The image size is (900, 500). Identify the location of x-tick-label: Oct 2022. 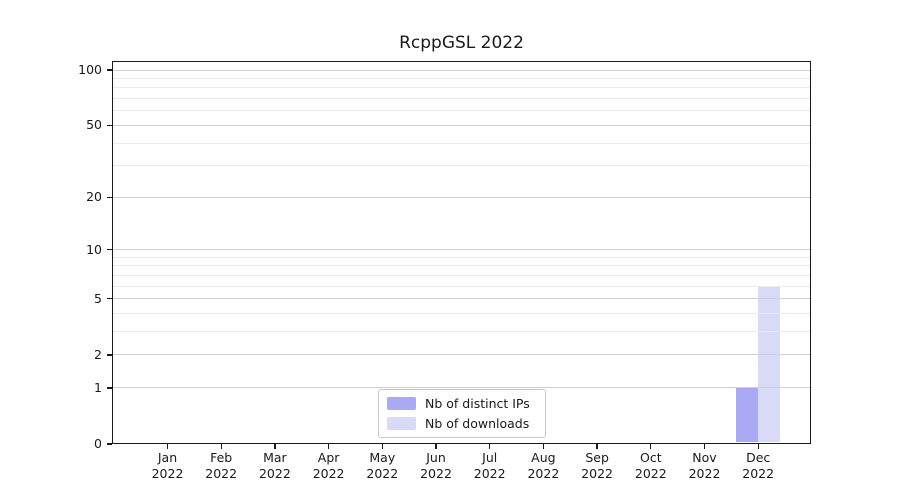
(650, 465).